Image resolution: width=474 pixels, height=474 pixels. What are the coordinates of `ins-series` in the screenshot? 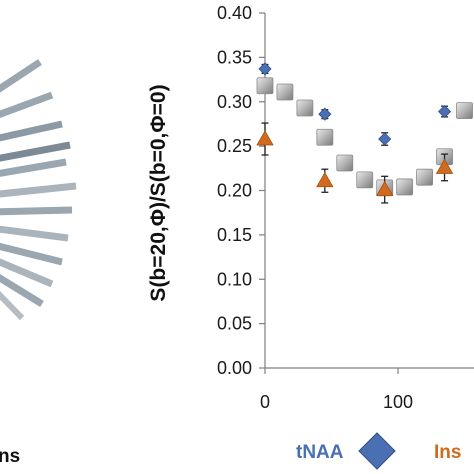 It's located at (355, 163).